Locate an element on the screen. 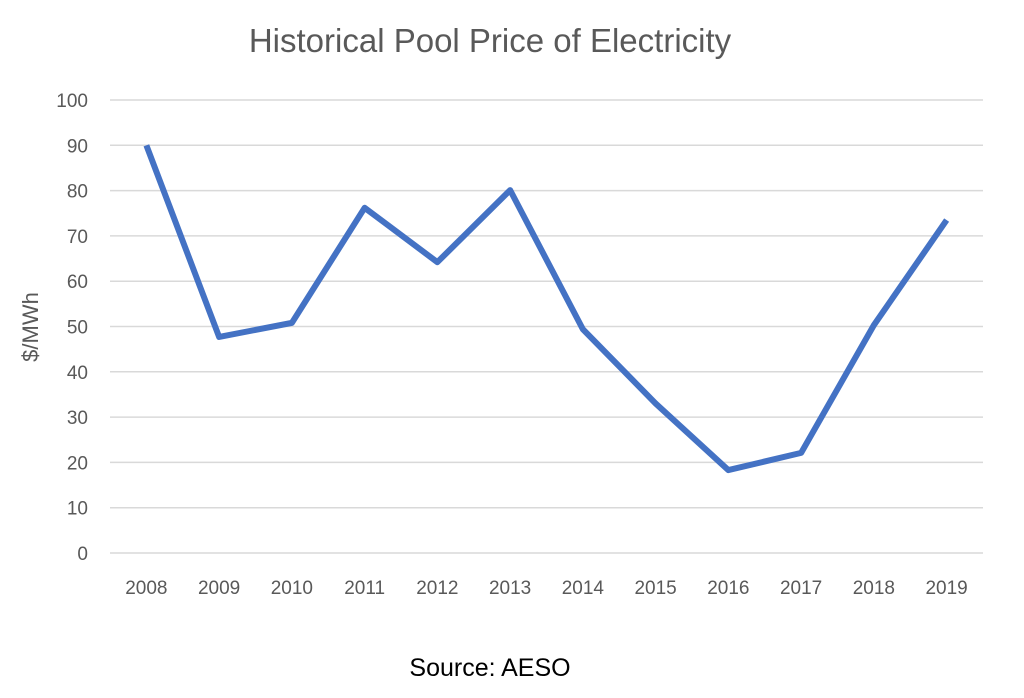 Image resolution: width=1024 pixels, height=698 pixels. y-tick-label: 0 is located at coordinates (82, 554).